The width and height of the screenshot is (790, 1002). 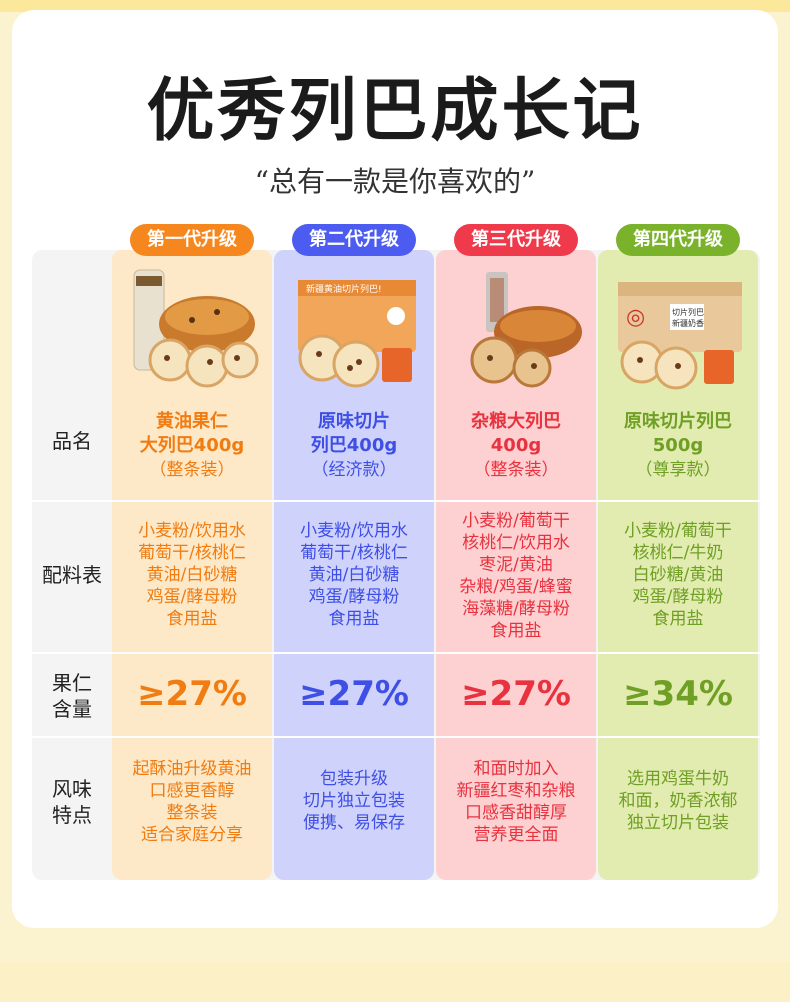 What do you see at coordinates (516, 240) in the screenshot?
I see `badge-gen3: 第三代升级` at bounding box center [516, 240].